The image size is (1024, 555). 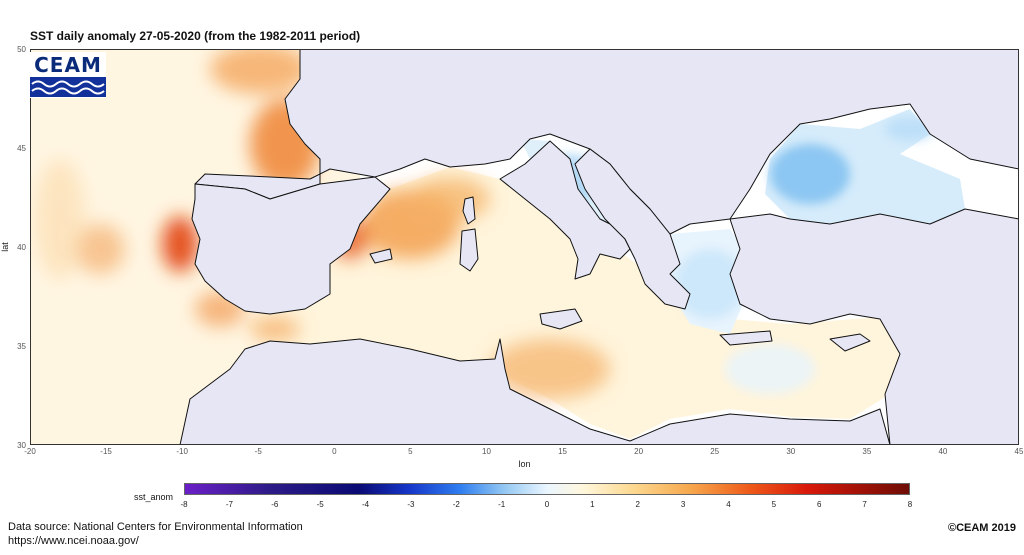 What do you see at coordinates (469, 210) in the screenshot?
I see `land-corsica` at bounding box center [469, 210].